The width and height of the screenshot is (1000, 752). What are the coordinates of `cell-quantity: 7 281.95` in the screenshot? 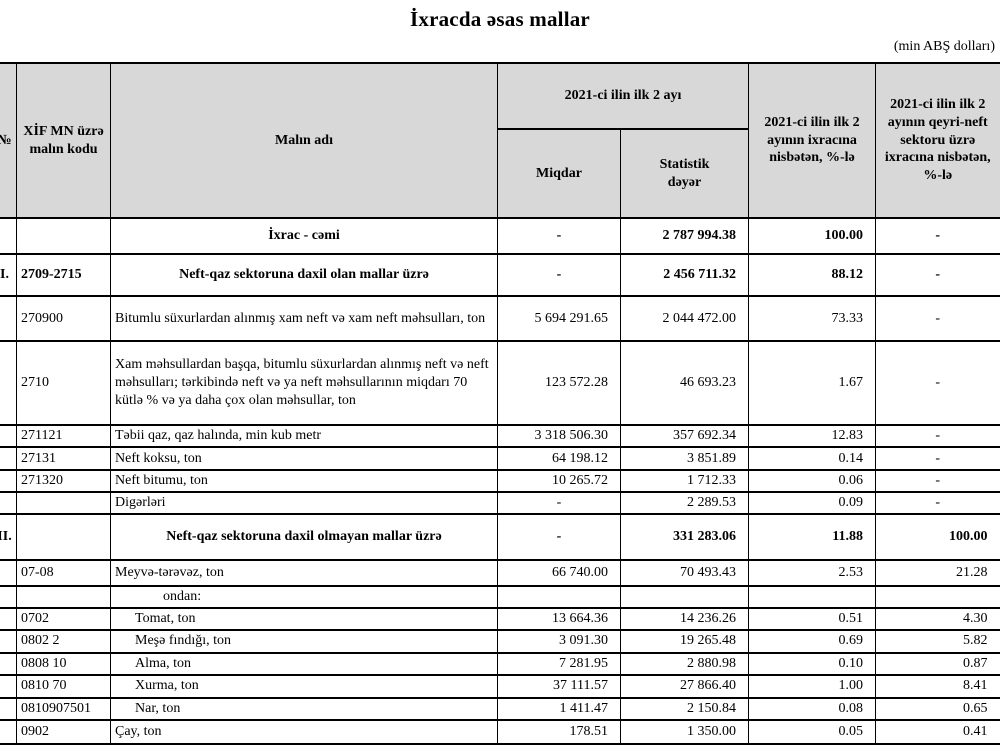 It's located at (559, 663).